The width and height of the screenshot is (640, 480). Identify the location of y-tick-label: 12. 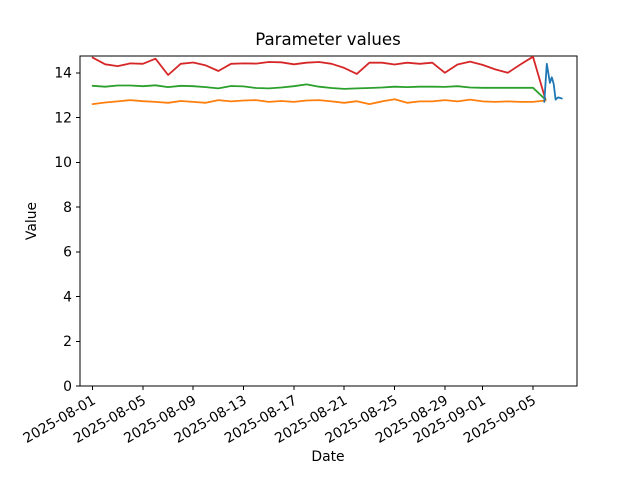
(63, 118).